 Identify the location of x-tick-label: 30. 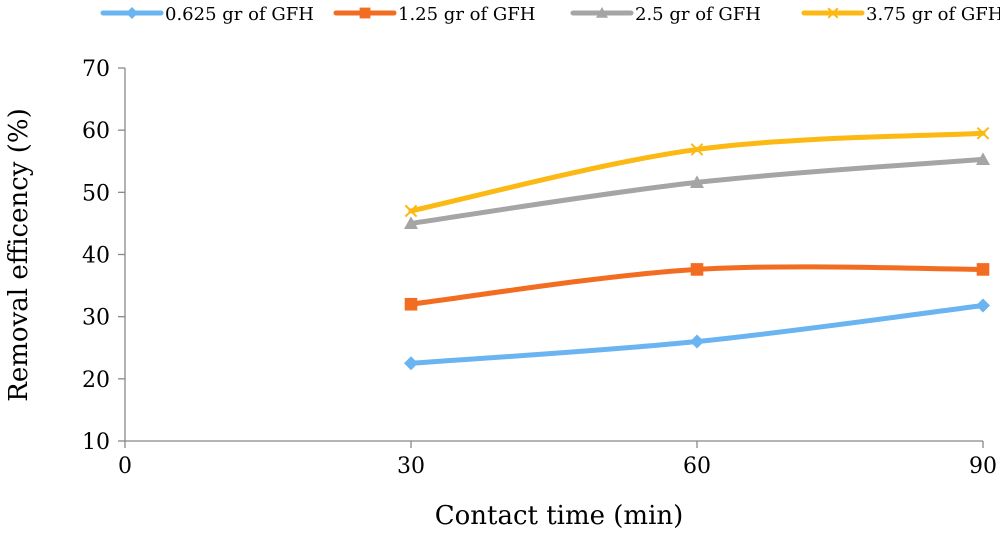
(411, 466).